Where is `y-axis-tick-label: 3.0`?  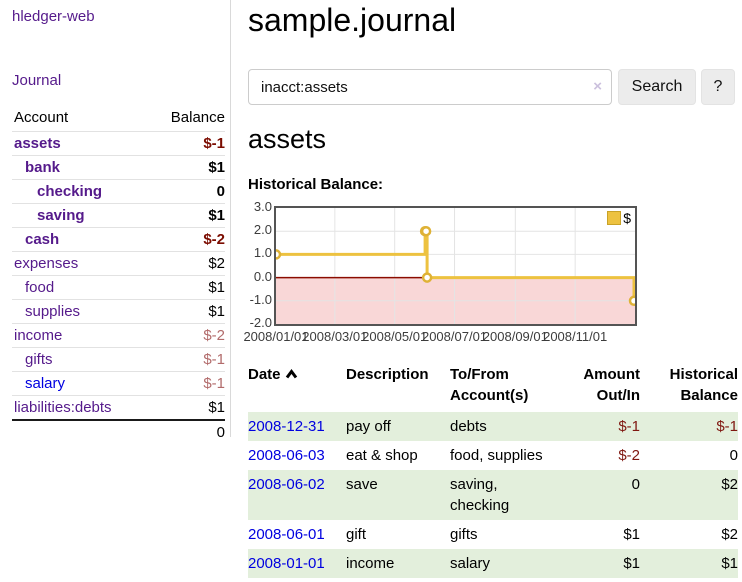 y-axis-tick-label: 3.0 is located at coordinates (262, 206).